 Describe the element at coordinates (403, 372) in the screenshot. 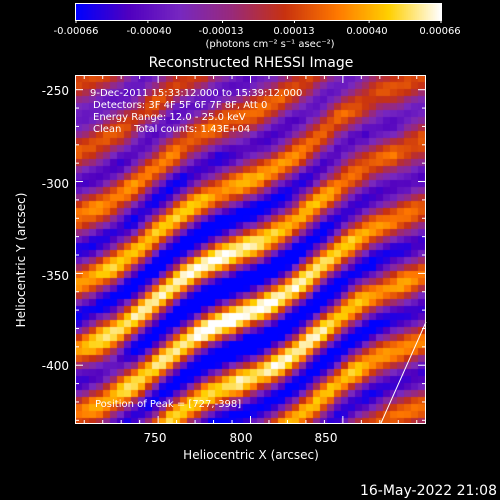

I see `solar-limb-line` at that location.